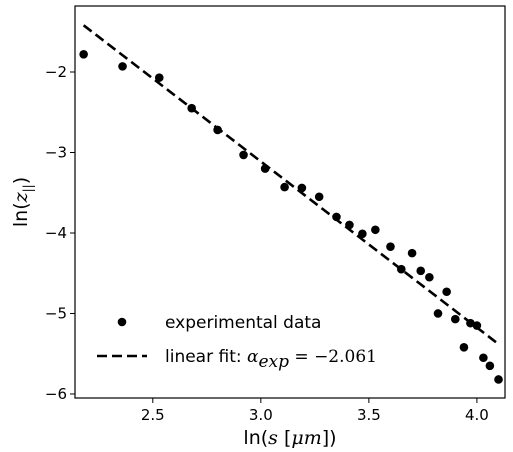 This screenshot has height=452, width=513. I want to click on y-axis-label: ln(z||), so click(22, 202).